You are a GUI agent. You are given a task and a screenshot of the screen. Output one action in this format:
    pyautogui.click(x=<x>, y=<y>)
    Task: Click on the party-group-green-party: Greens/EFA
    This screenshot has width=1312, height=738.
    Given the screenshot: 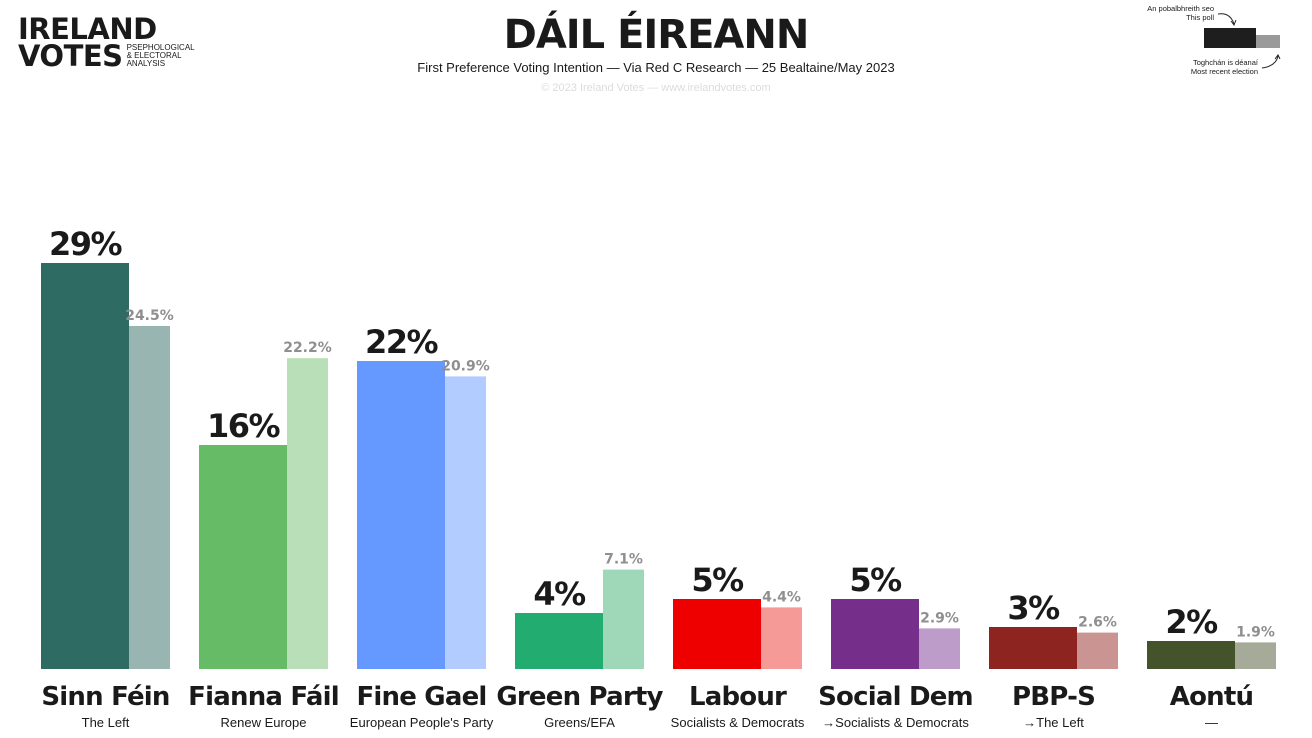 What is the action you would take?
    pyautogui.click(x=579, y=722)
    